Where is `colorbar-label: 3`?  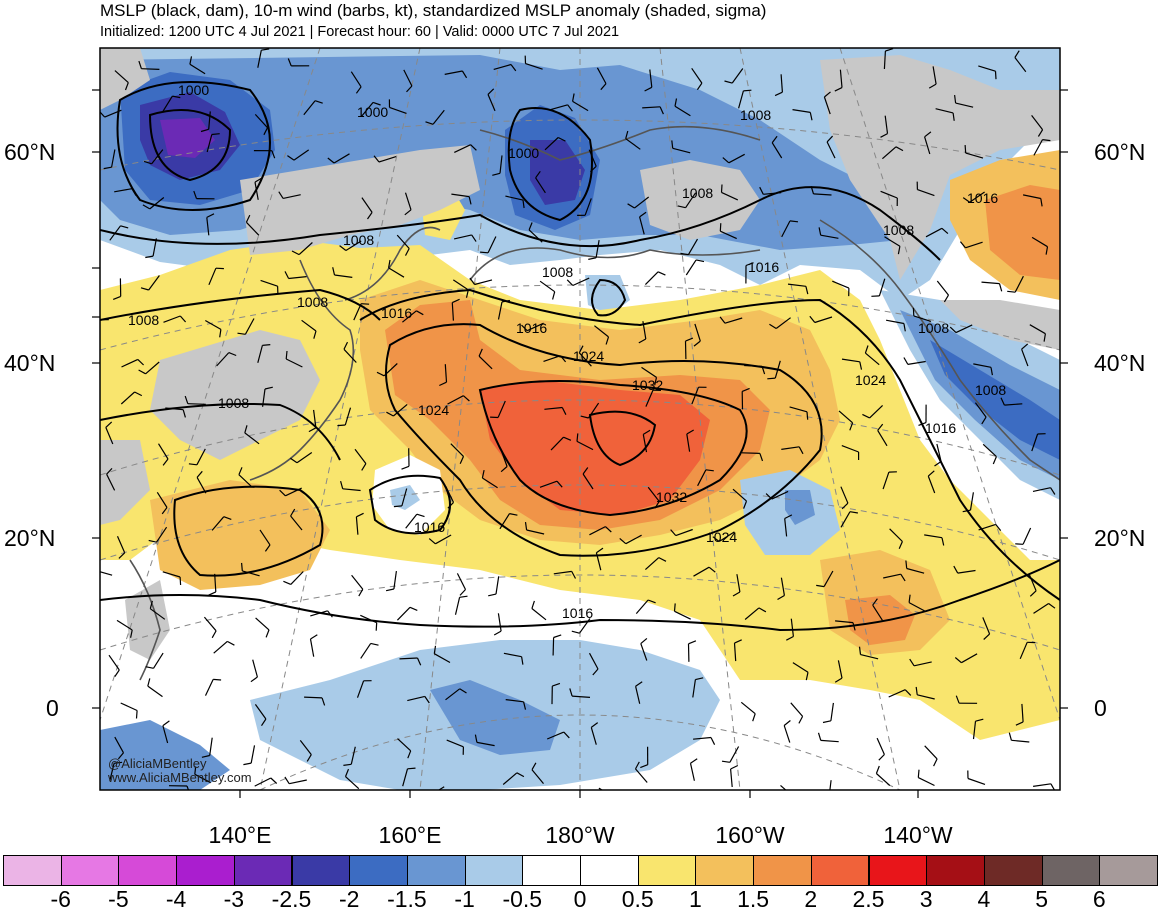 colorbar-label: 3 is located at coordinates (926, 899).